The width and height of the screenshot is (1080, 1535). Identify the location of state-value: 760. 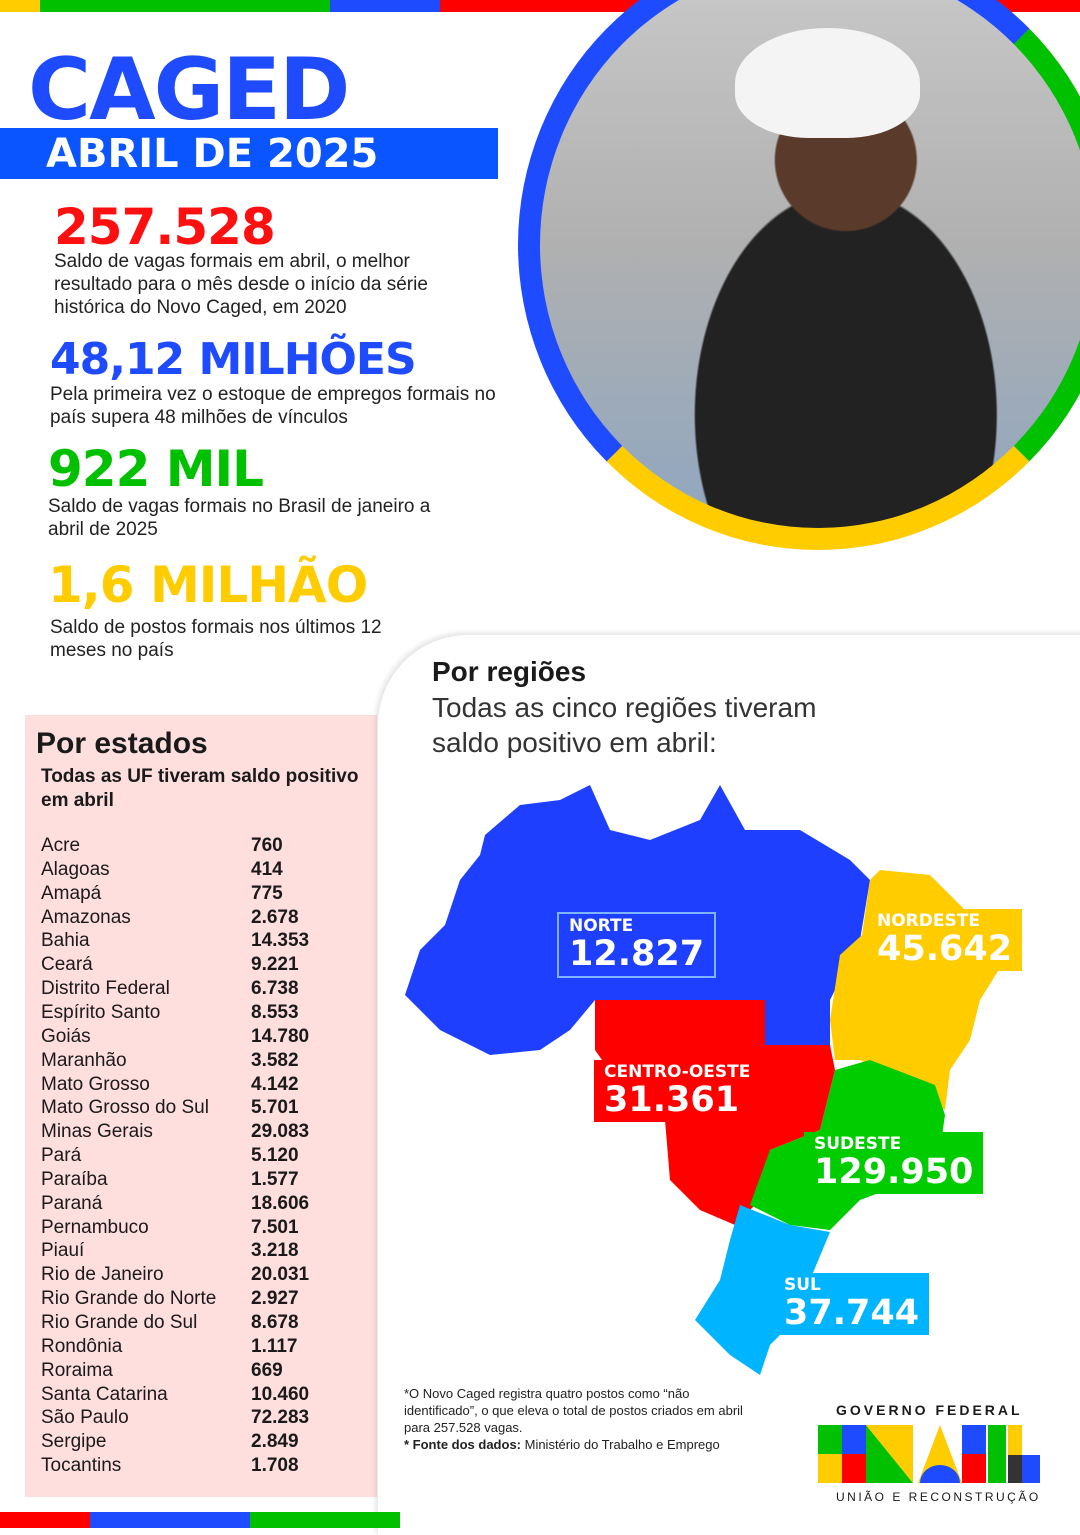
(267, 845).